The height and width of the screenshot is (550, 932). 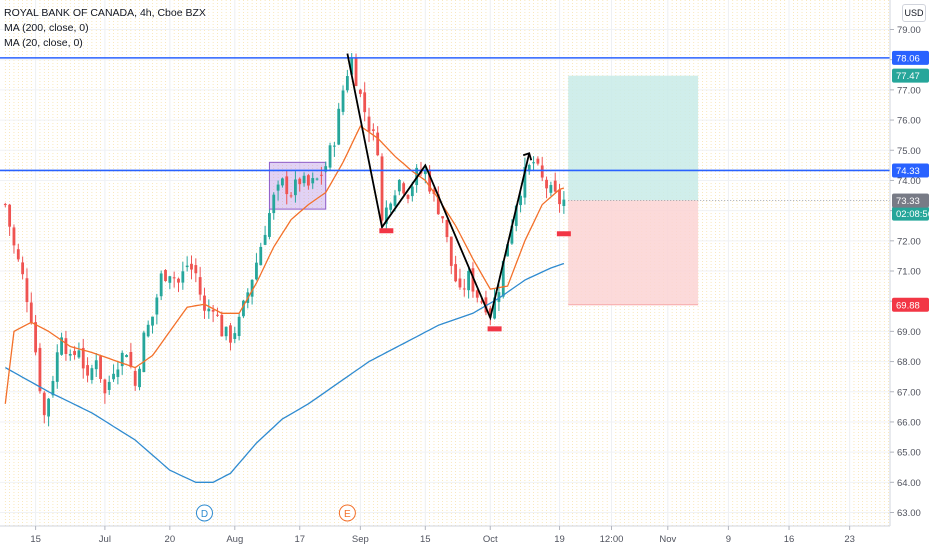 I want to click on legend-symbol: ROYAL BANK OF CANADA, 4h, Cboe BZX, so click(x=105, y=13).